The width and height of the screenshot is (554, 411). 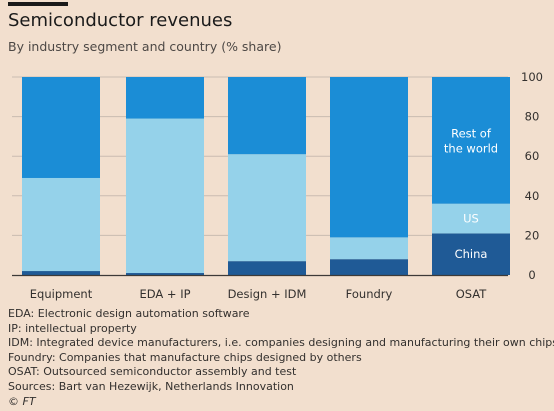 What do you see at coordinates (369, 294) in the screenshot?
I see `x-category-label: Foundry` at bounding box center [369, 294].